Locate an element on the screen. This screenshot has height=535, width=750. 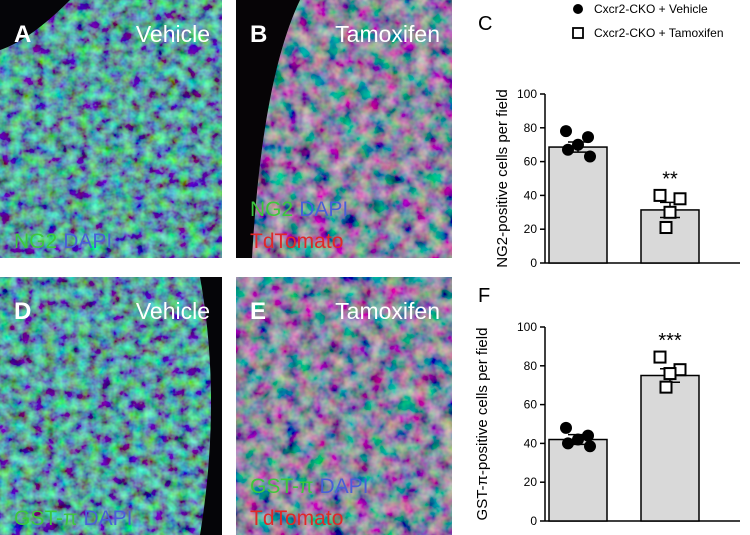
y-axis-label: NG2-positive cells per field is located at coordinates (502, 178).